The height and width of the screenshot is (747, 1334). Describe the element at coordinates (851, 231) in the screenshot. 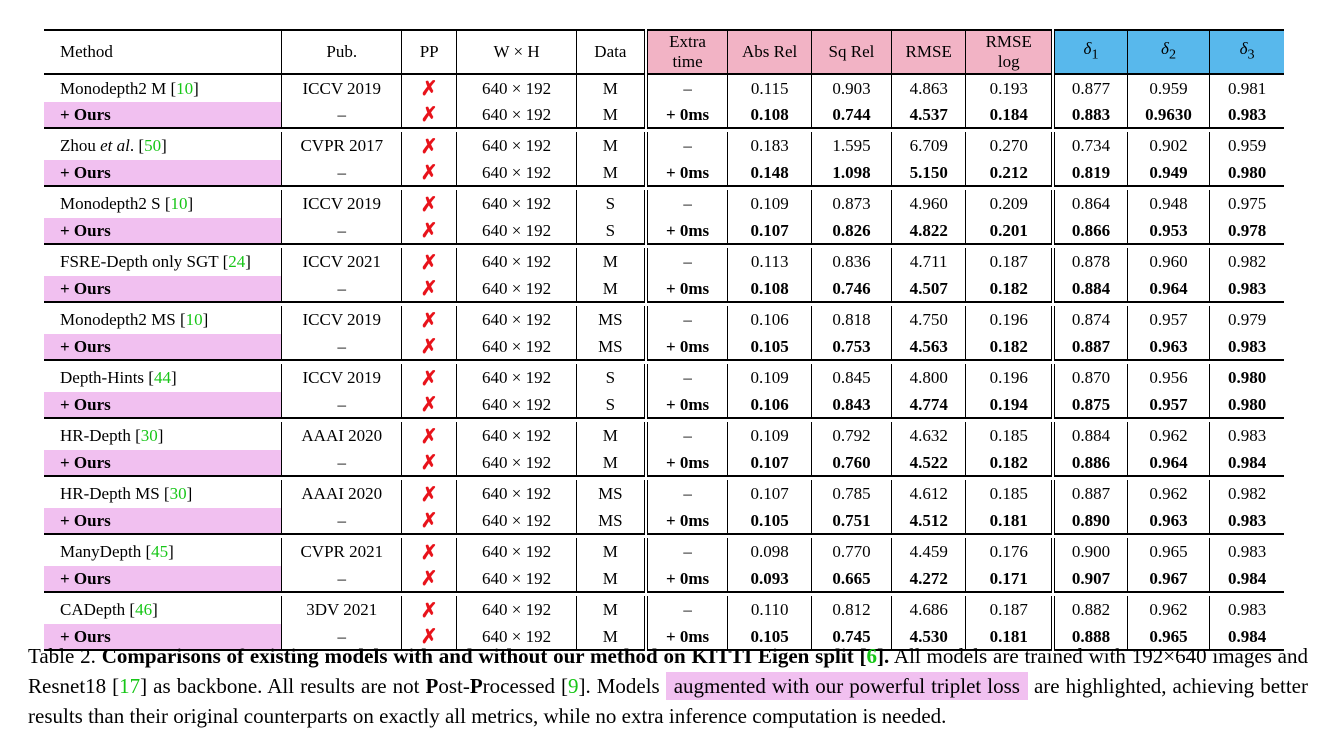

I see `sq-rel-cell: 0.826` at that location.